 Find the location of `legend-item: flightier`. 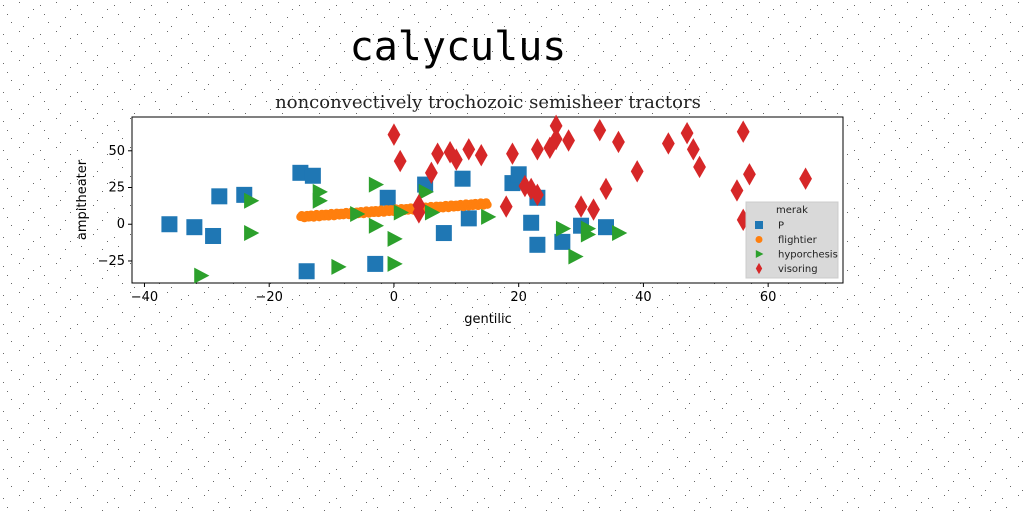

legend-item: flightier is located at coordinates (786, 240).